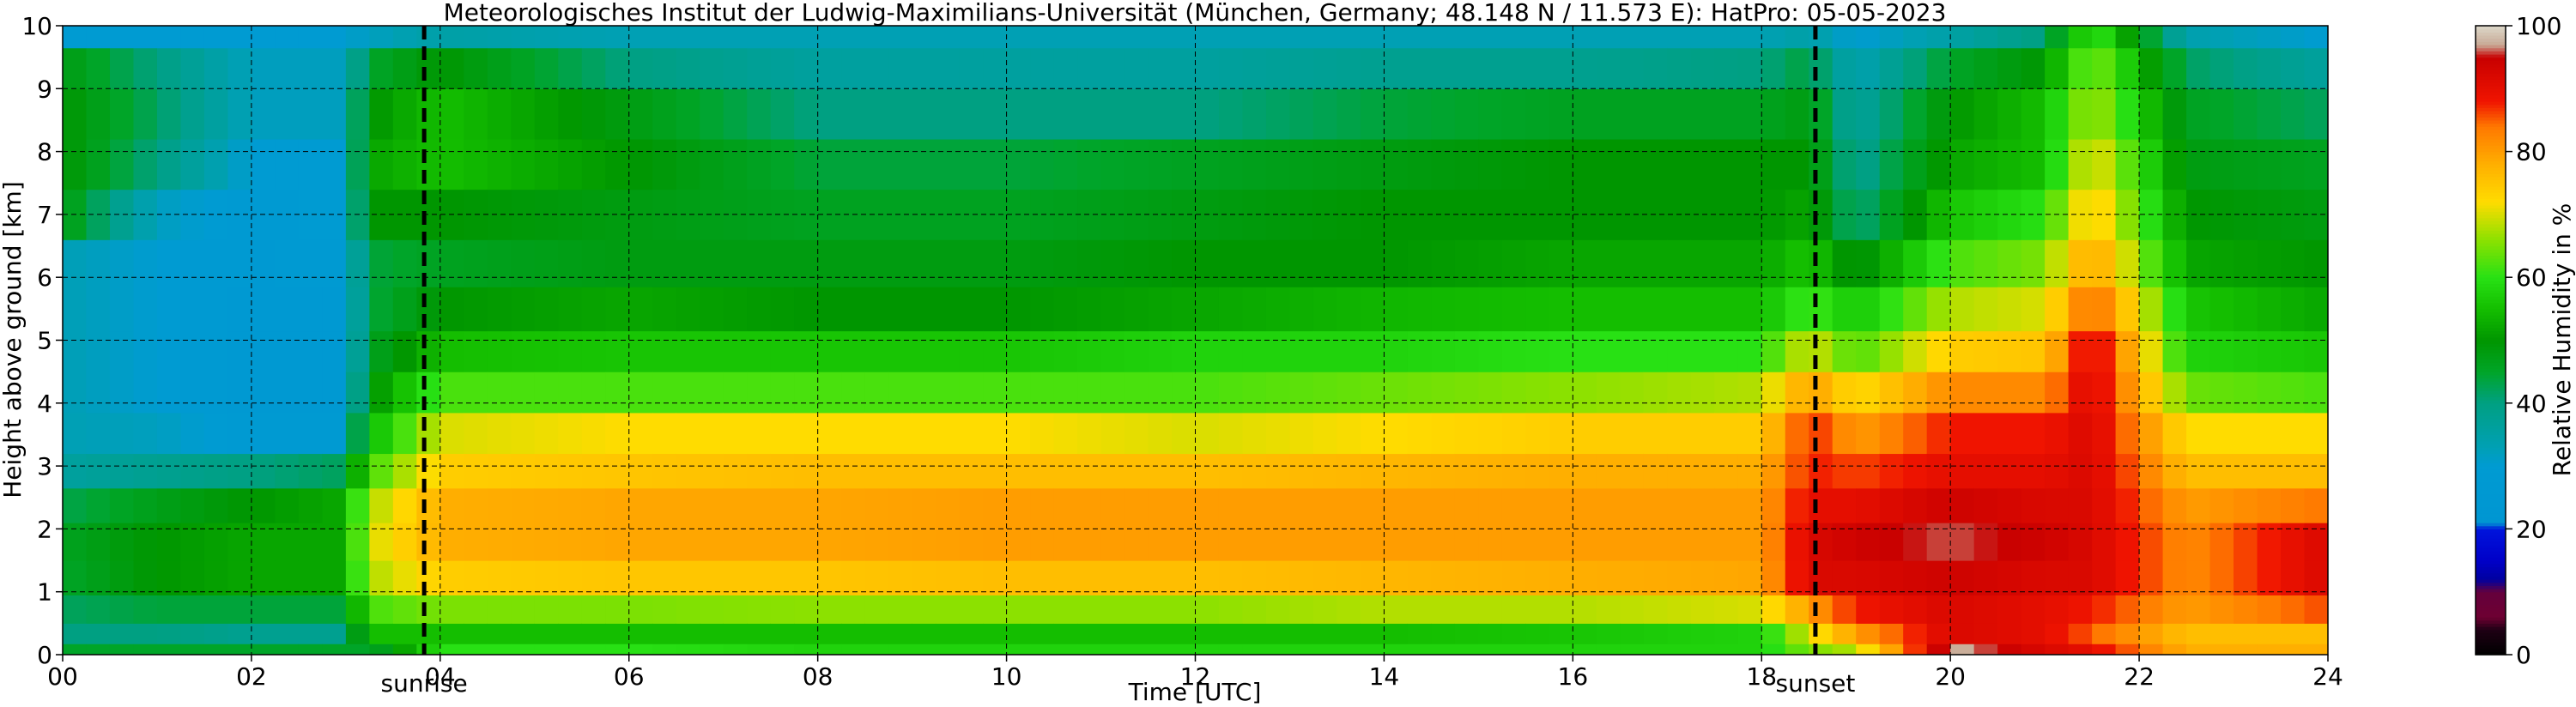 The height and width of the screenshot is (707, 2576). Describe the element at coordinates (1761, 676) in the screenshot. I see `x-tick-label: 18` at that location.